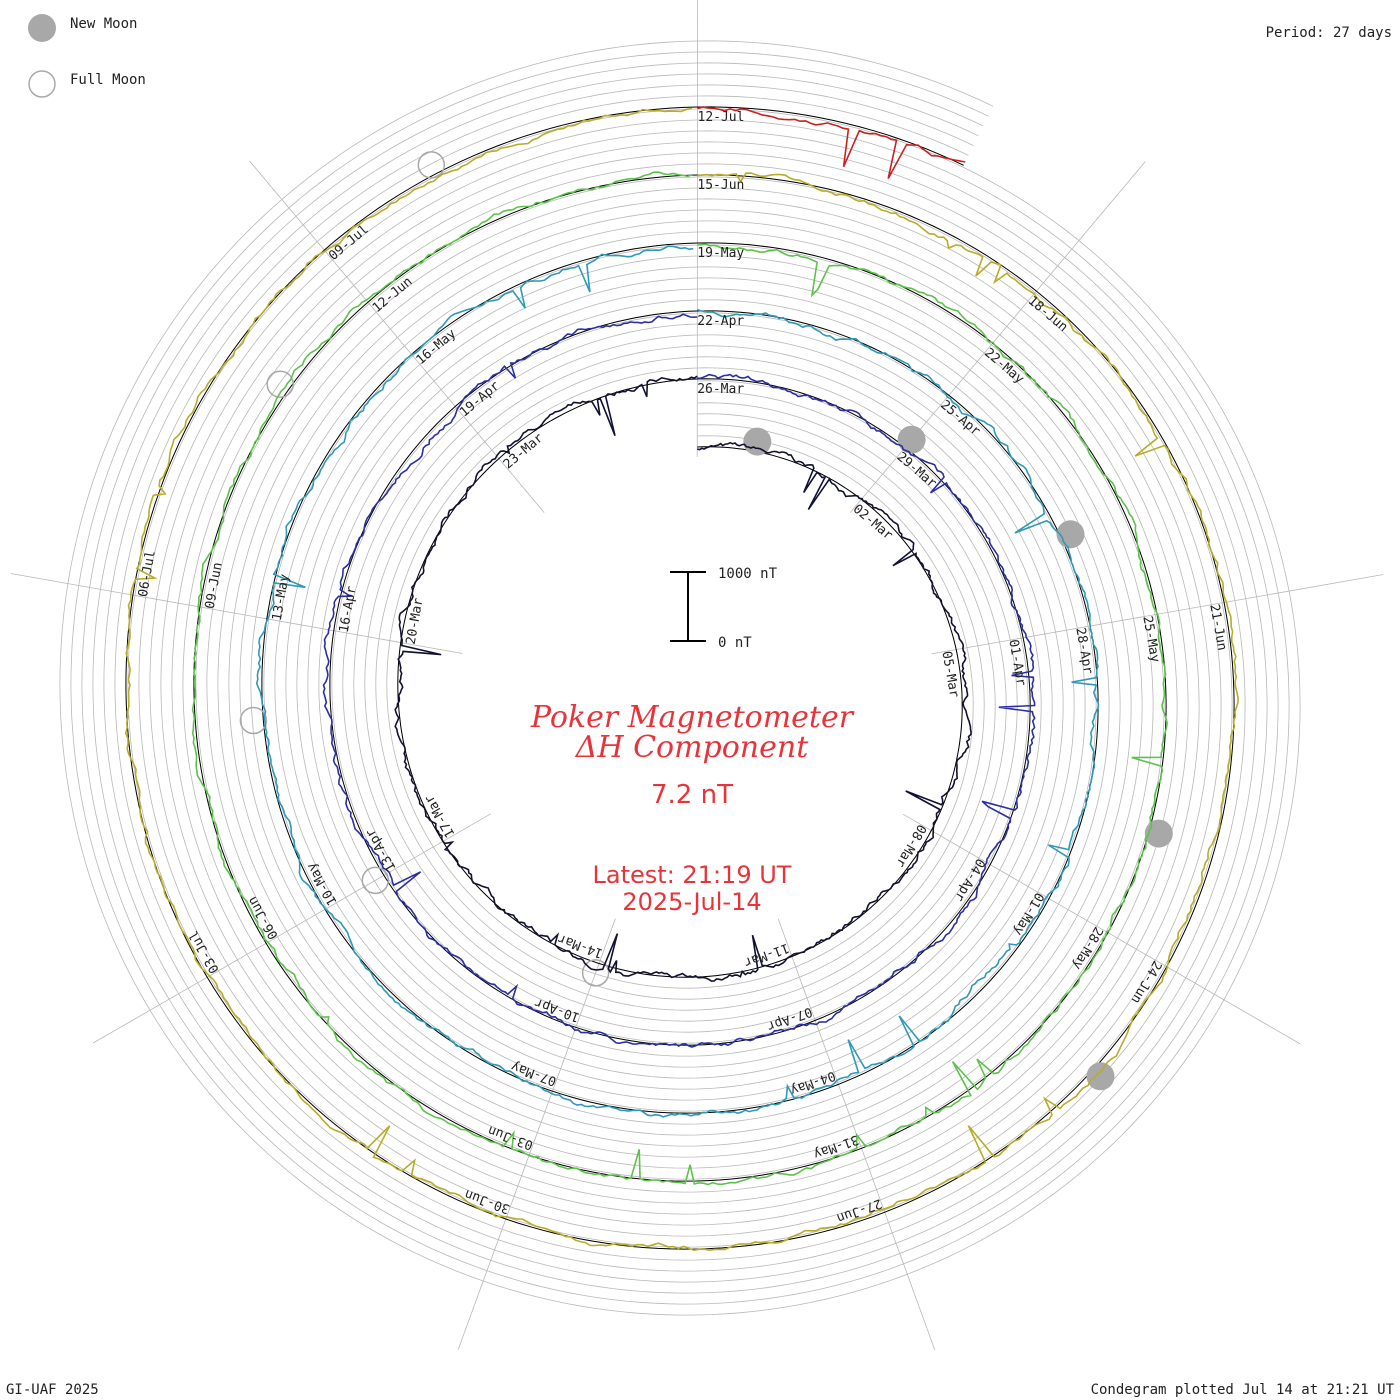 Image resolution: width=1400 pixels, height=1400 pixels. What do you see at coordinates (415, 621) in the screenshot?
I see `date-label: 20-Mar` at bounding box center [415, 621].